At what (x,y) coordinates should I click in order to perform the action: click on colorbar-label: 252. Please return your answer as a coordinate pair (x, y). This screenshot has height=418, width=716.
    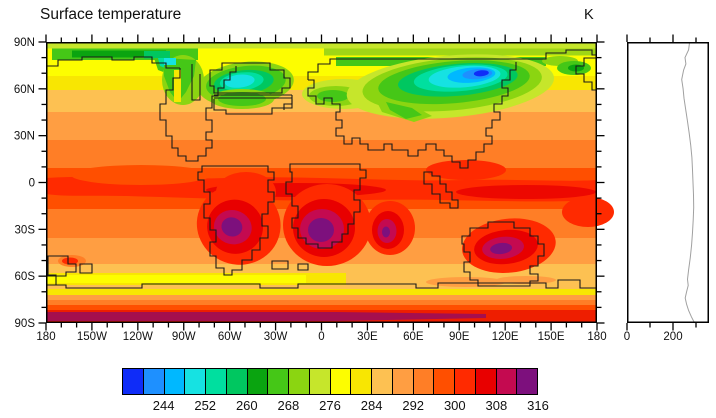
    Looking at the image, I should click on (205, 405).